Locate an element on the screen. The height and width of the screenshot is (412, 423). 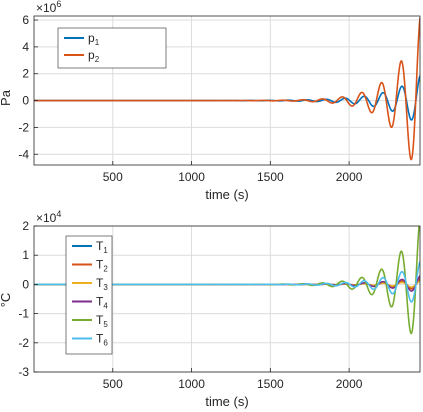
y-multiplier: ×10⁶ is located at coordinates (48, 7).